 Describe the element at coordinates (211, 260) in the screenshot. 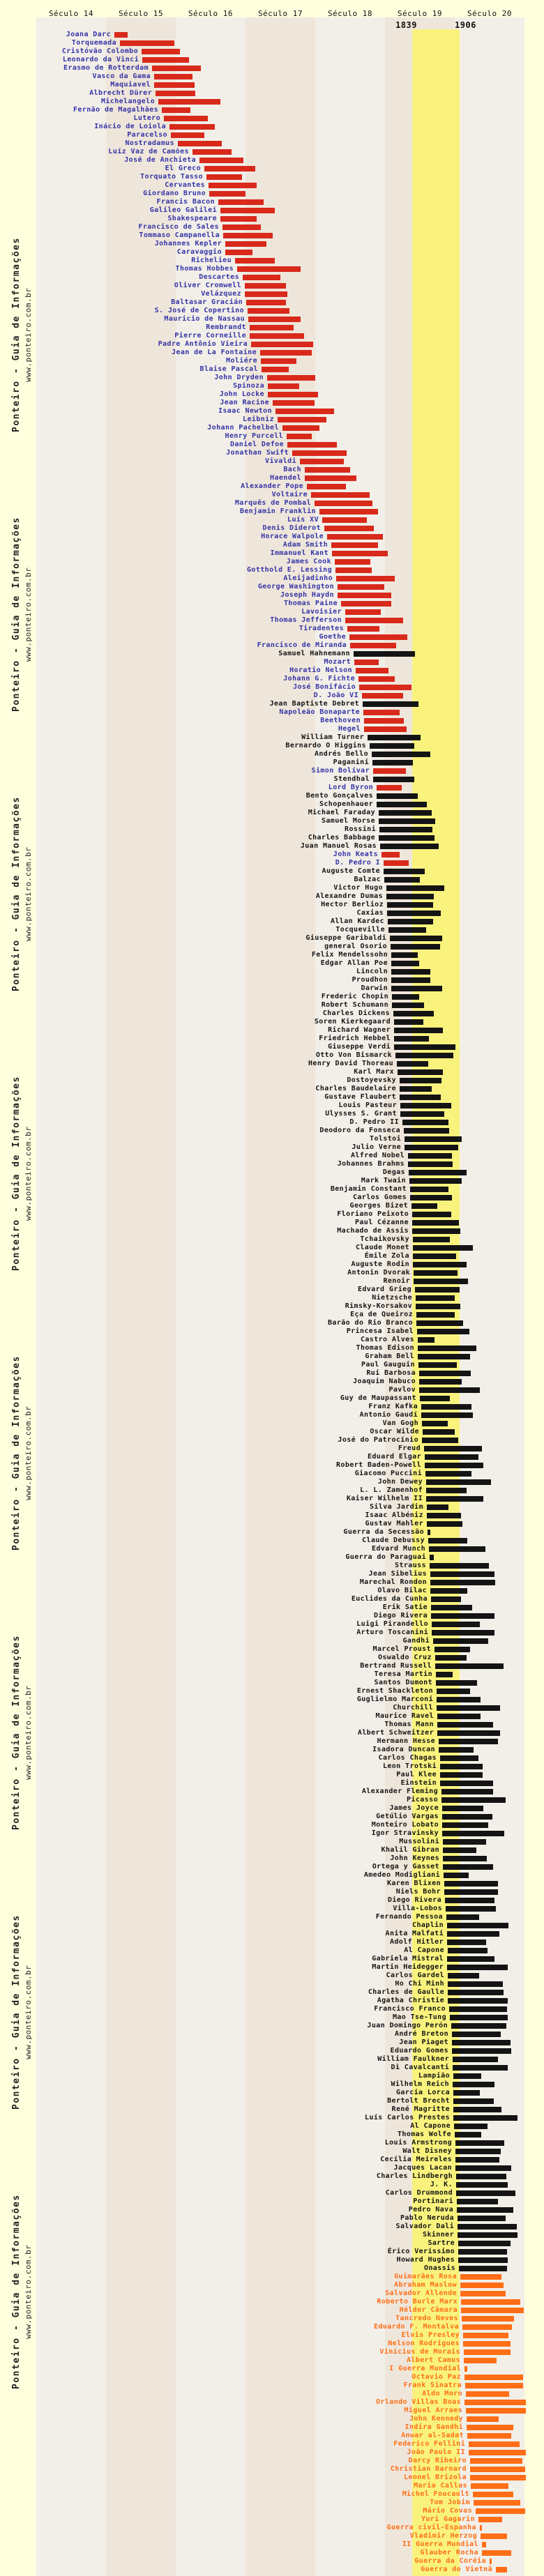

I see `person-name: Richelieu` at that location.